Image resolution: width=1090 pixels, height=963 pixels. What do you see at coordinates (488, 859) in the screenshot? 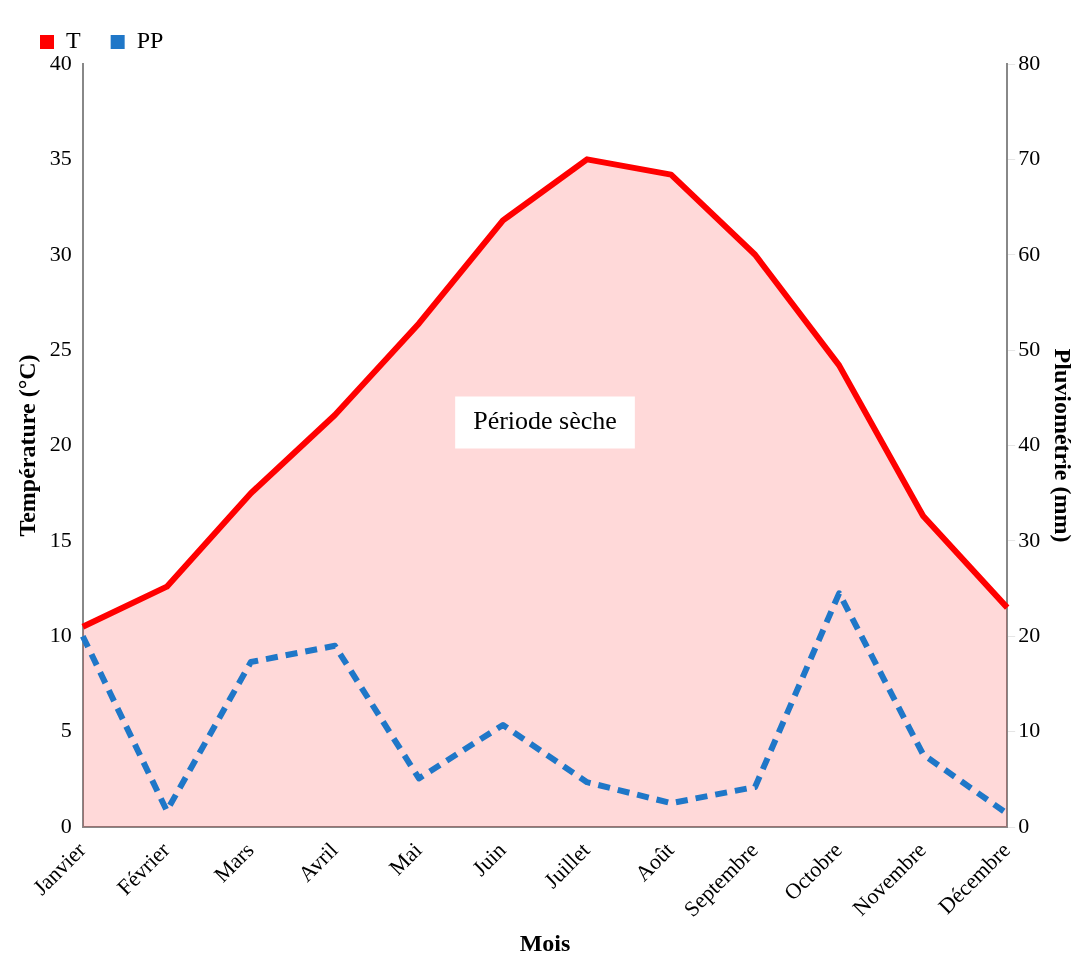
I see `x-tick-label: Juin` at bounding box center [488, 859].